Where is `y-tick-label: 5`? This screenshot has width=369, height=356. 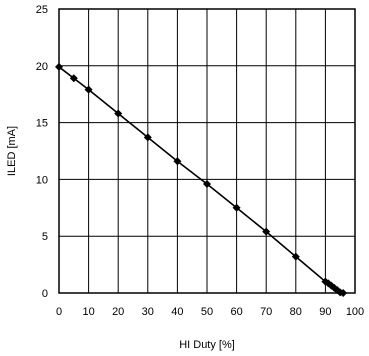 y-tick-label: 5 is located at coordinates (45, 237).